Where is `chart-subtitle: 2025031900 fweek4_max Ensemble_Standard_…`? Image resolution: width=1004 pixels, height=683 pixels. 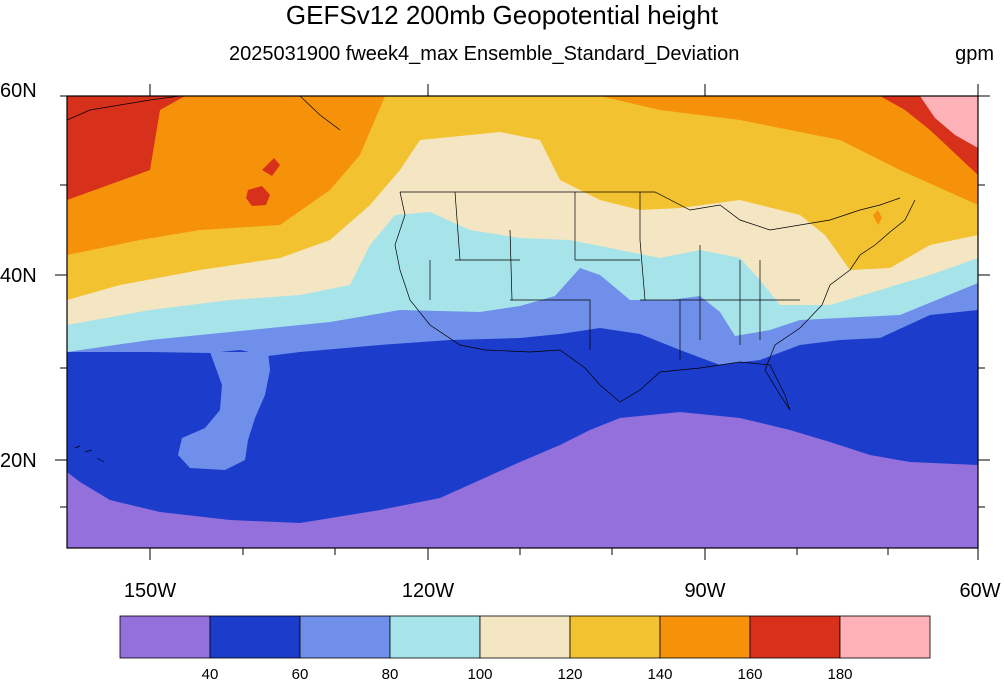
chart-subtitle: 2025031900 fweek4_max Ensemble_Standard_… is located at coordinates (484, 54).